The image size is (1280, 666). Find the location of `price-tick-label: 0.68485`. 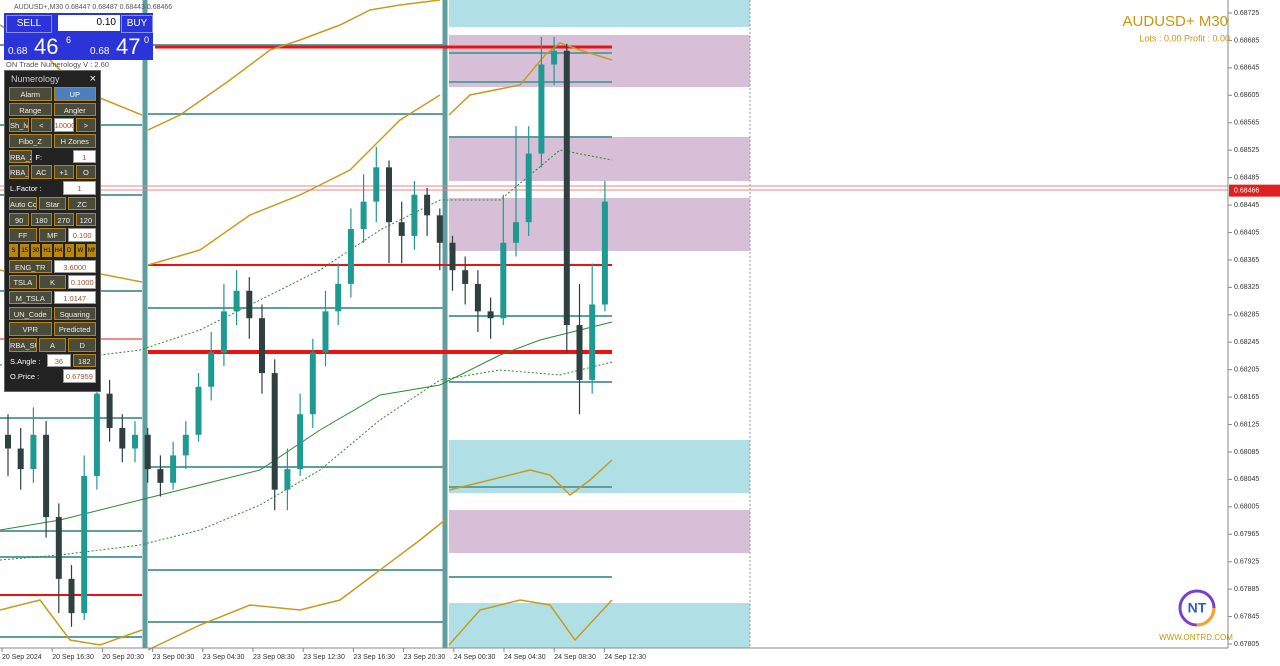

price-tick-label: 0.68485 is located at coordinates (1246, 177).